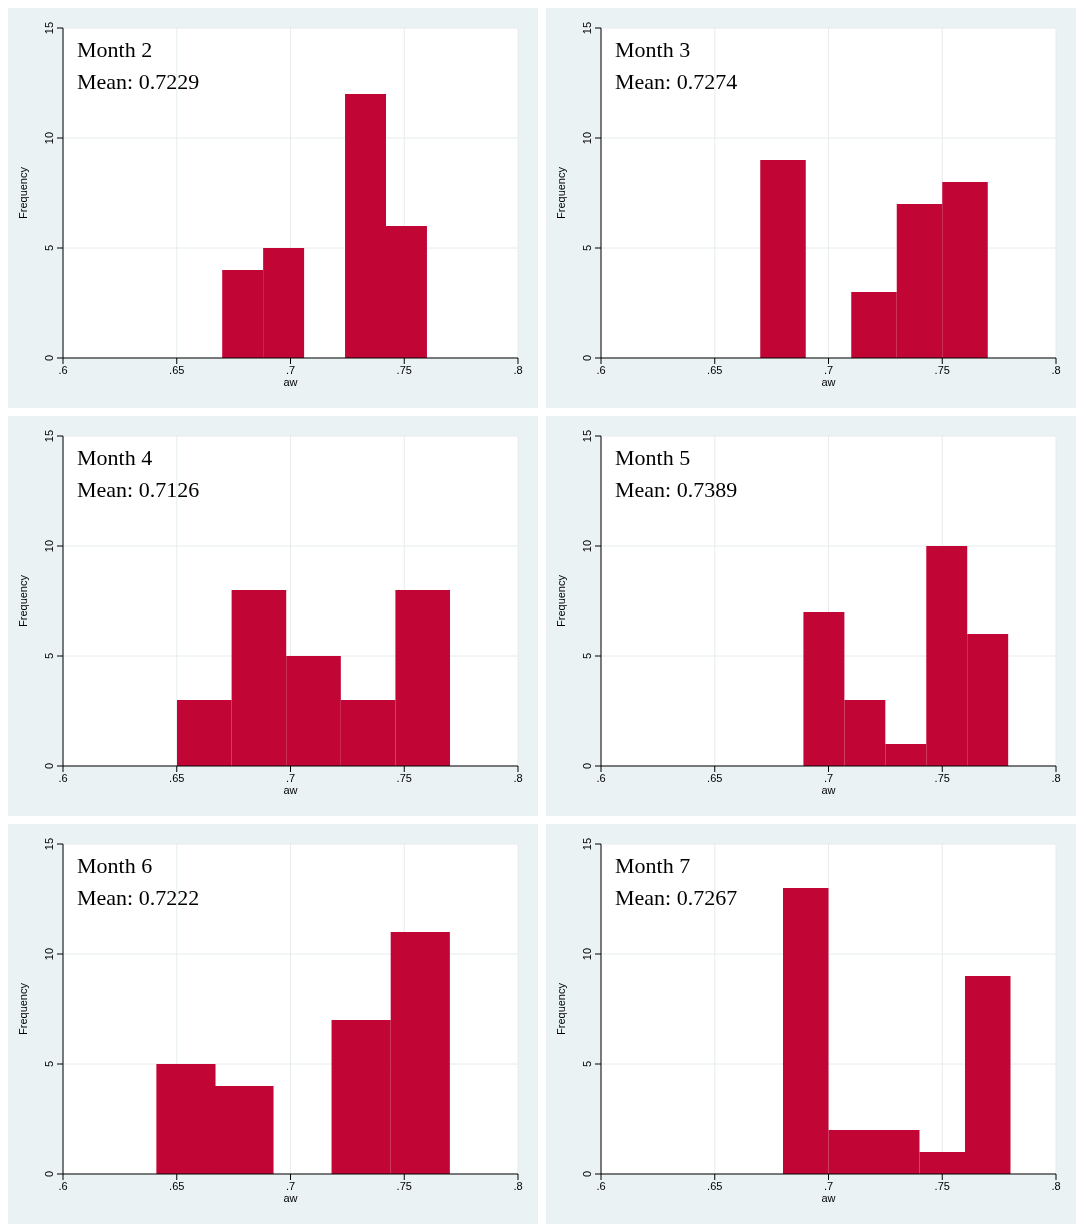 This screenshot has width=1086, height=1232. Describe the element at coordinates (676, 898) in the screenshot. I see `annotation: Mean: 0.7267` at that location.